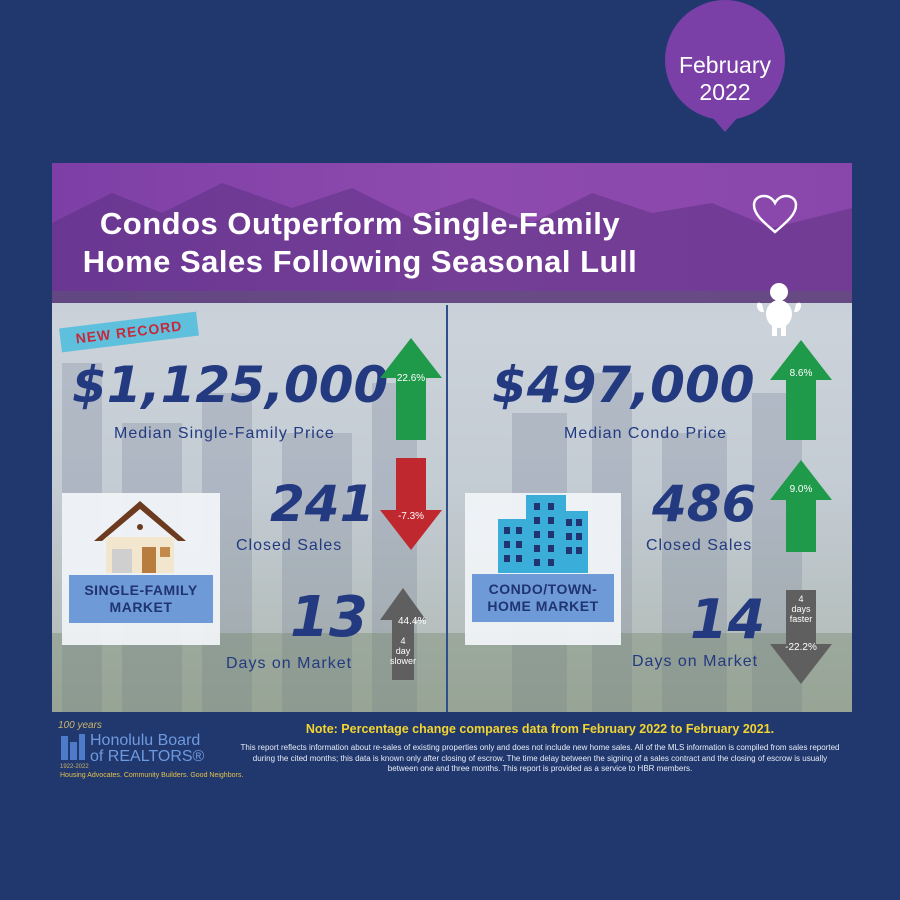 Image resolution: width=900 pixels, height=900 pixels. Describe the element at coordinates (411, 378) in the screenshot. I see `sf-price-change: 22.6%` at that location.